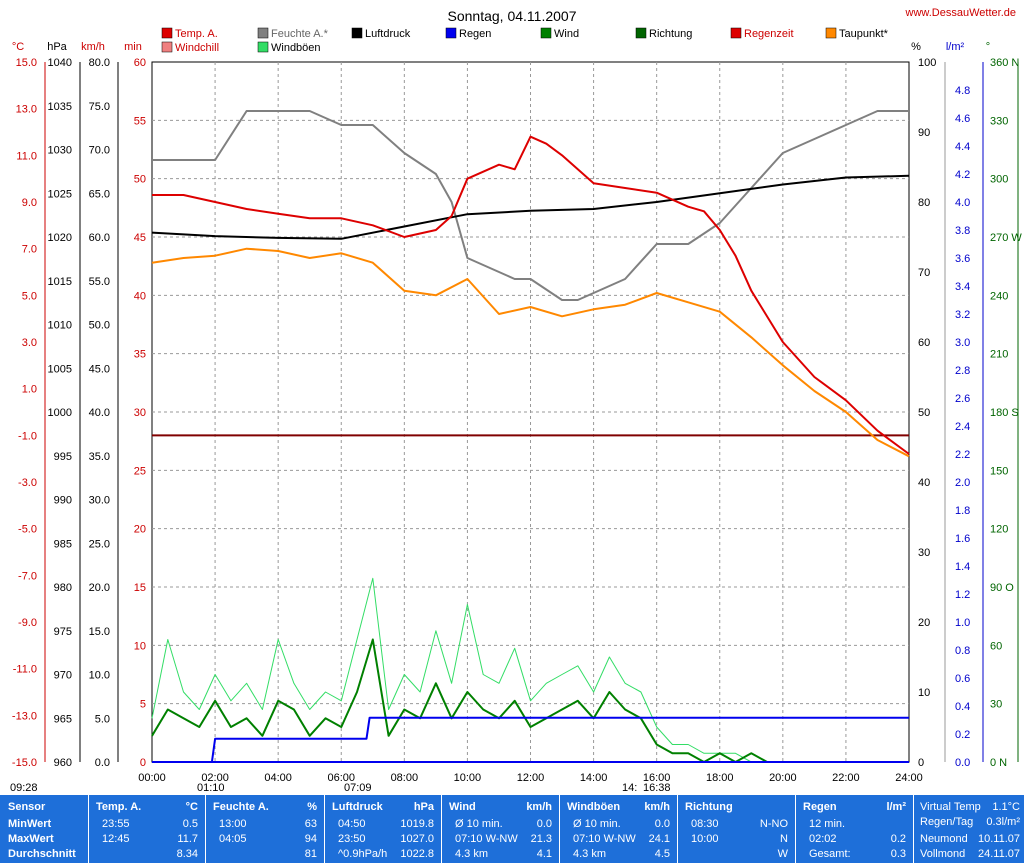 The width and height of the screenshot is (1024, 863). What do you see at coordinates (187, 854) in the screenshot?
I see `stats-temp-value-2: 8.34` at bounding box center [187, 854].